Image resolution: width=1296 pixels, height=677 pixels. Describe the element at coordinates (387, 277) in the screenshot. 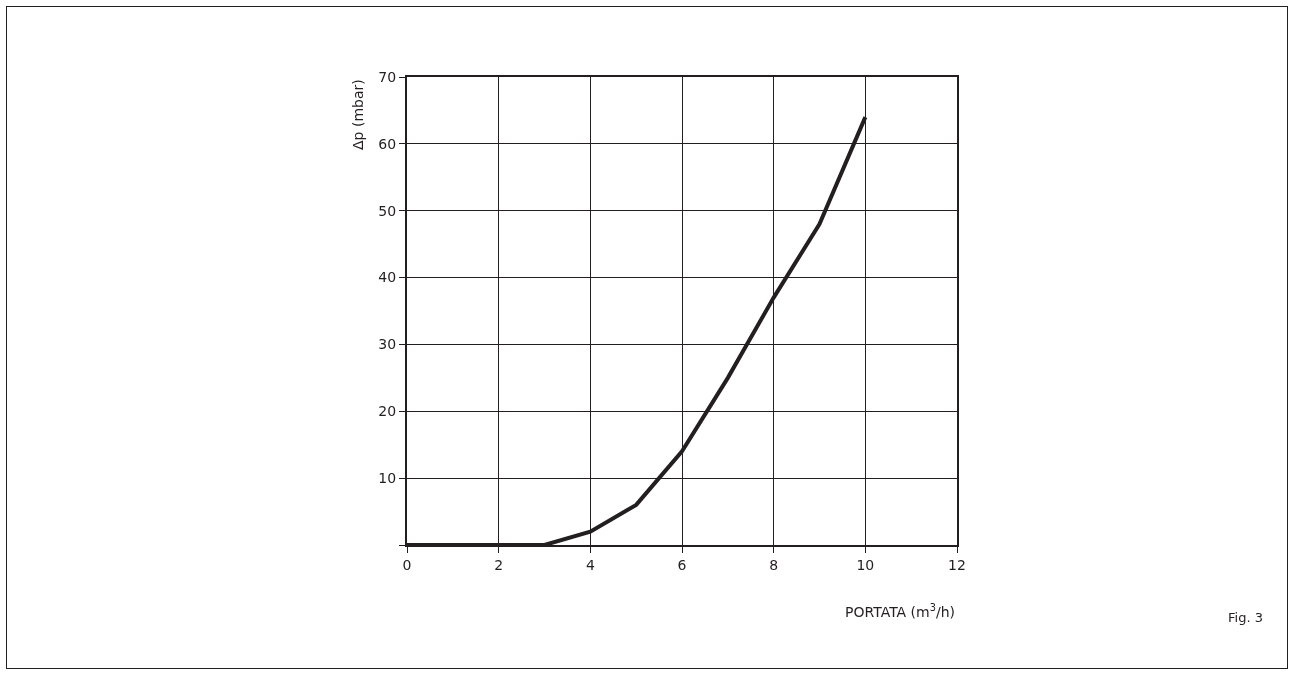

I see `y-tick-label: 40` at that location.